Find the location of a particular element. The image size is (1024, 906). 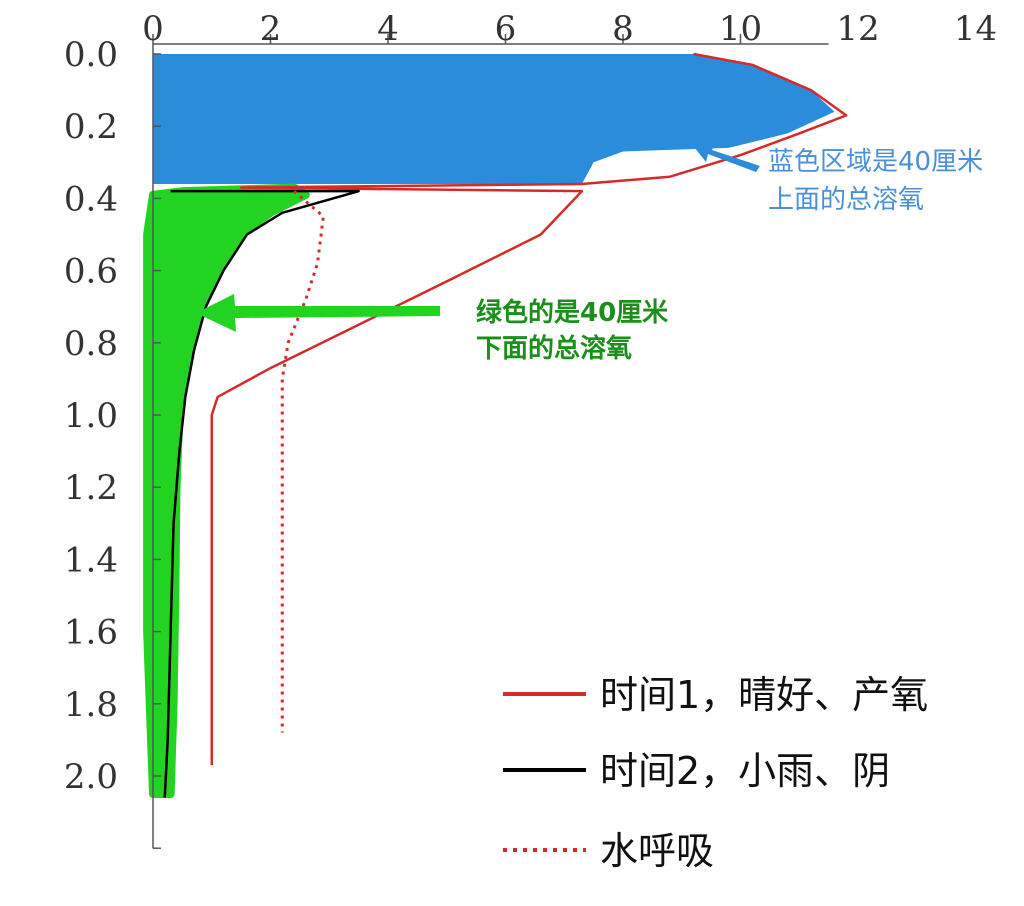

y-tick-label: 1.2 is located at coordinates (91, 488).